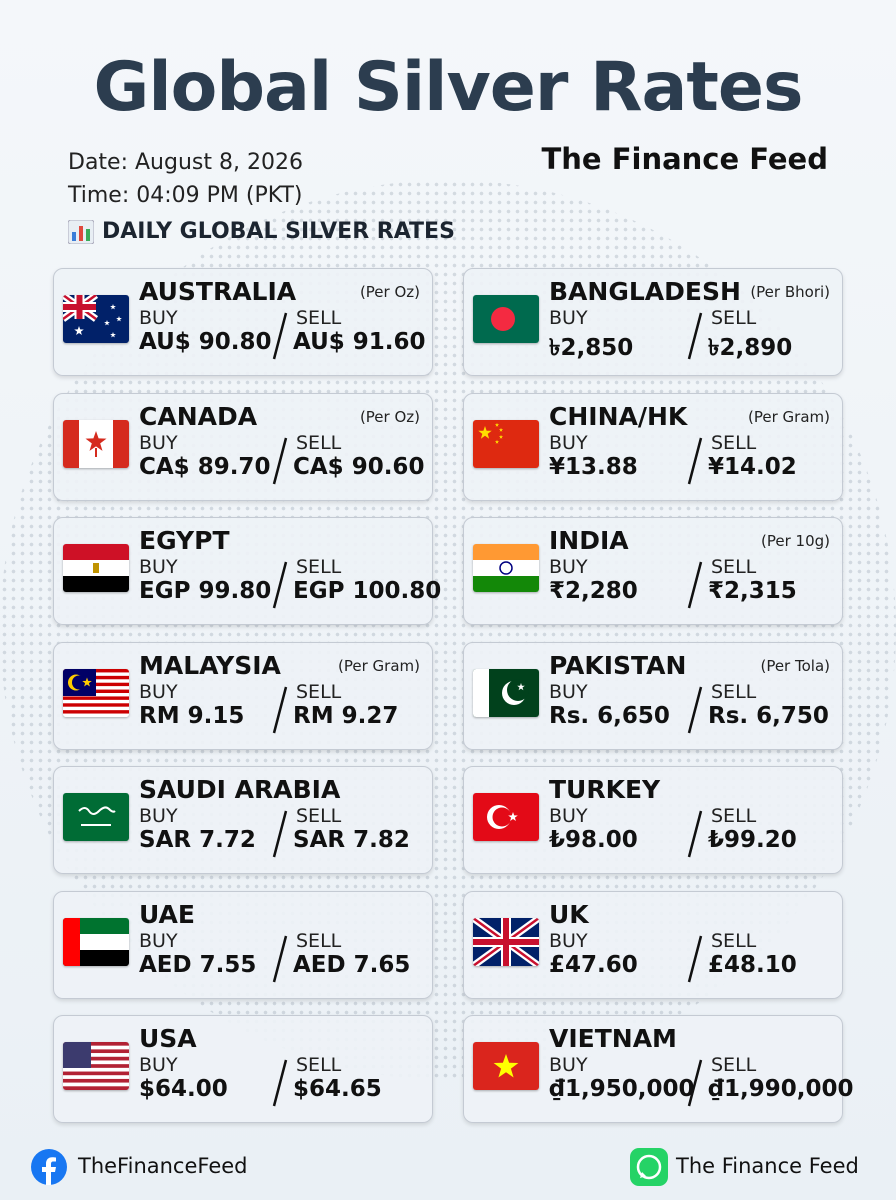  What do you see at coordinates (346, 715) in the screenshot?
I see `sell-price: RM 9.27` at bounding box center [346, 715].